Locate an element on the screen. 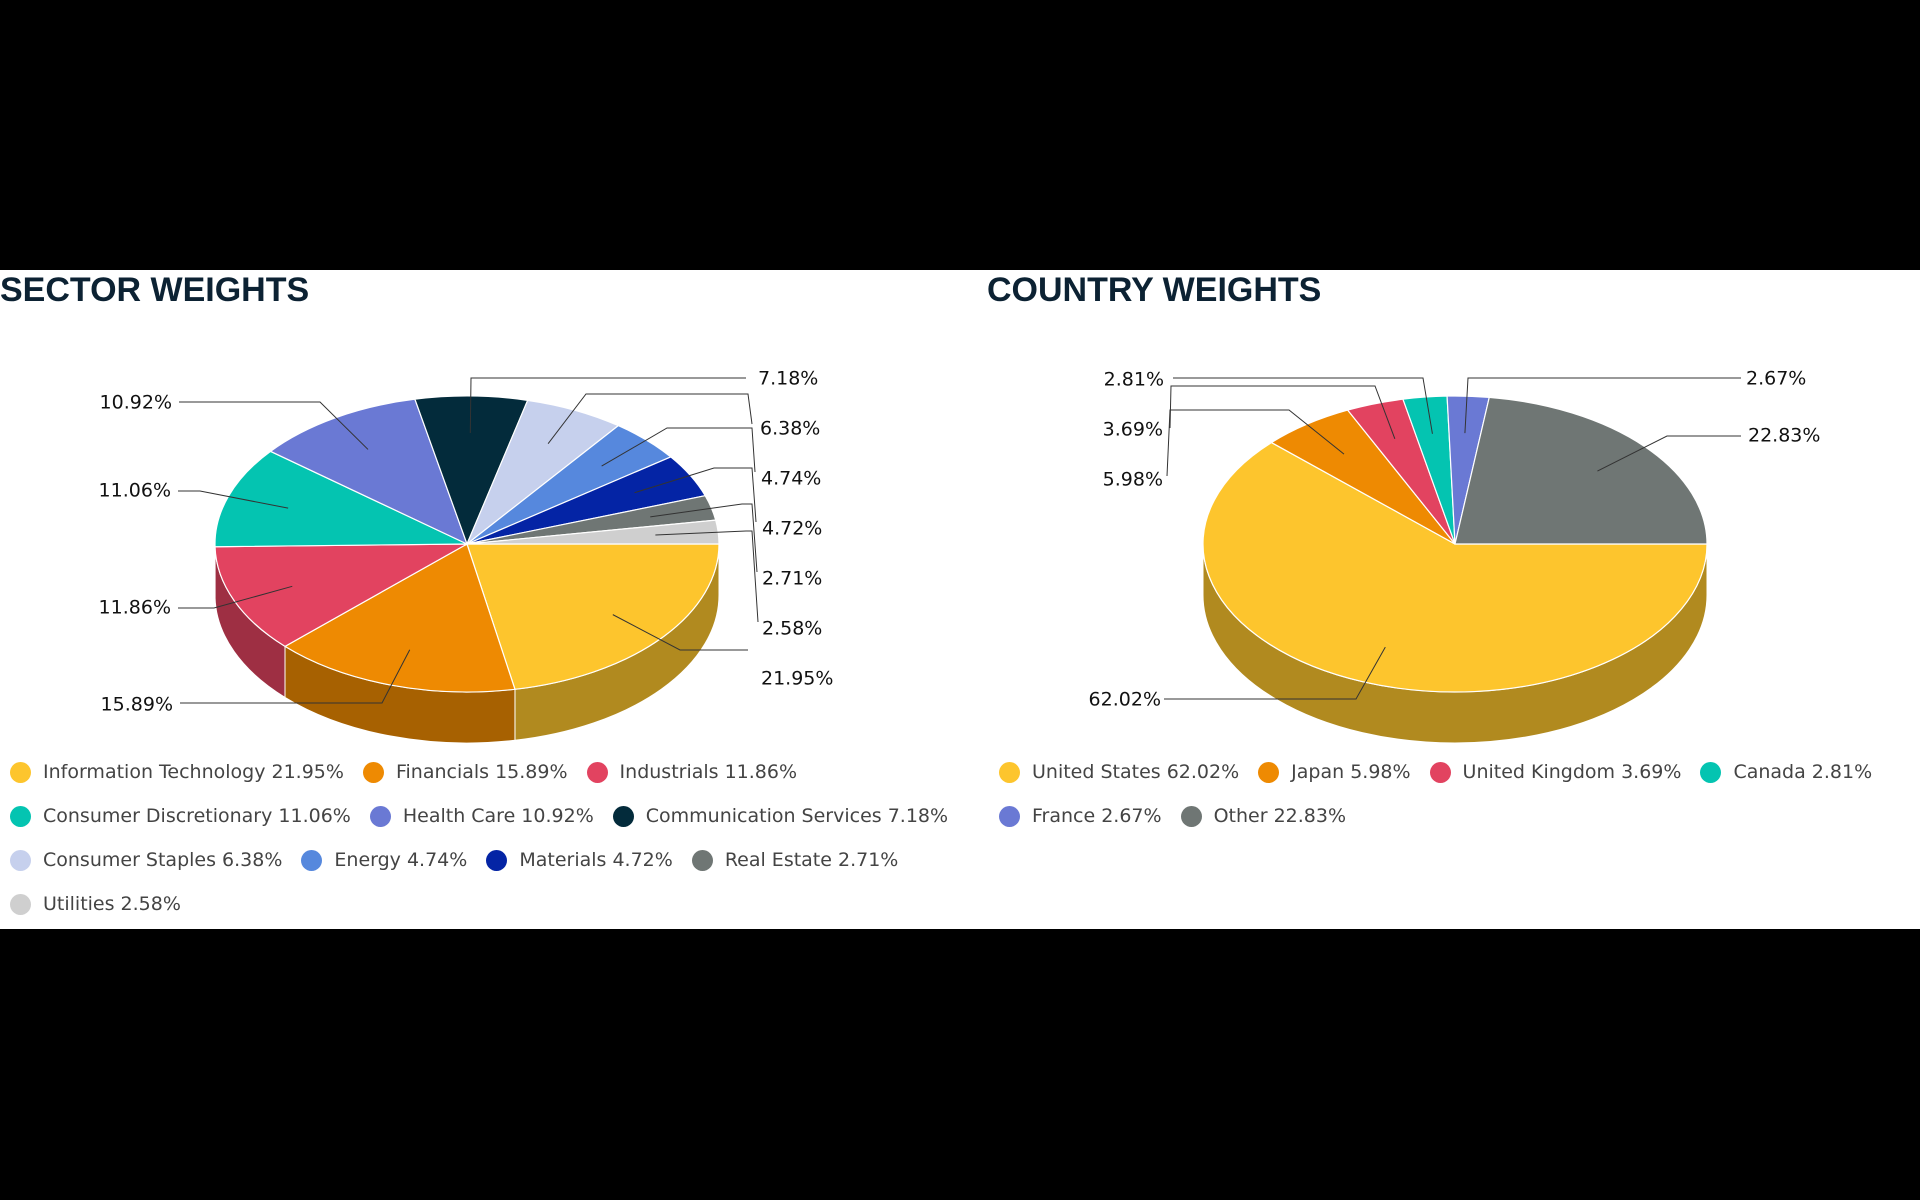 This screenshot has height=1200, width=1920. sector-pie-sides is located at coordinates (467, 643).